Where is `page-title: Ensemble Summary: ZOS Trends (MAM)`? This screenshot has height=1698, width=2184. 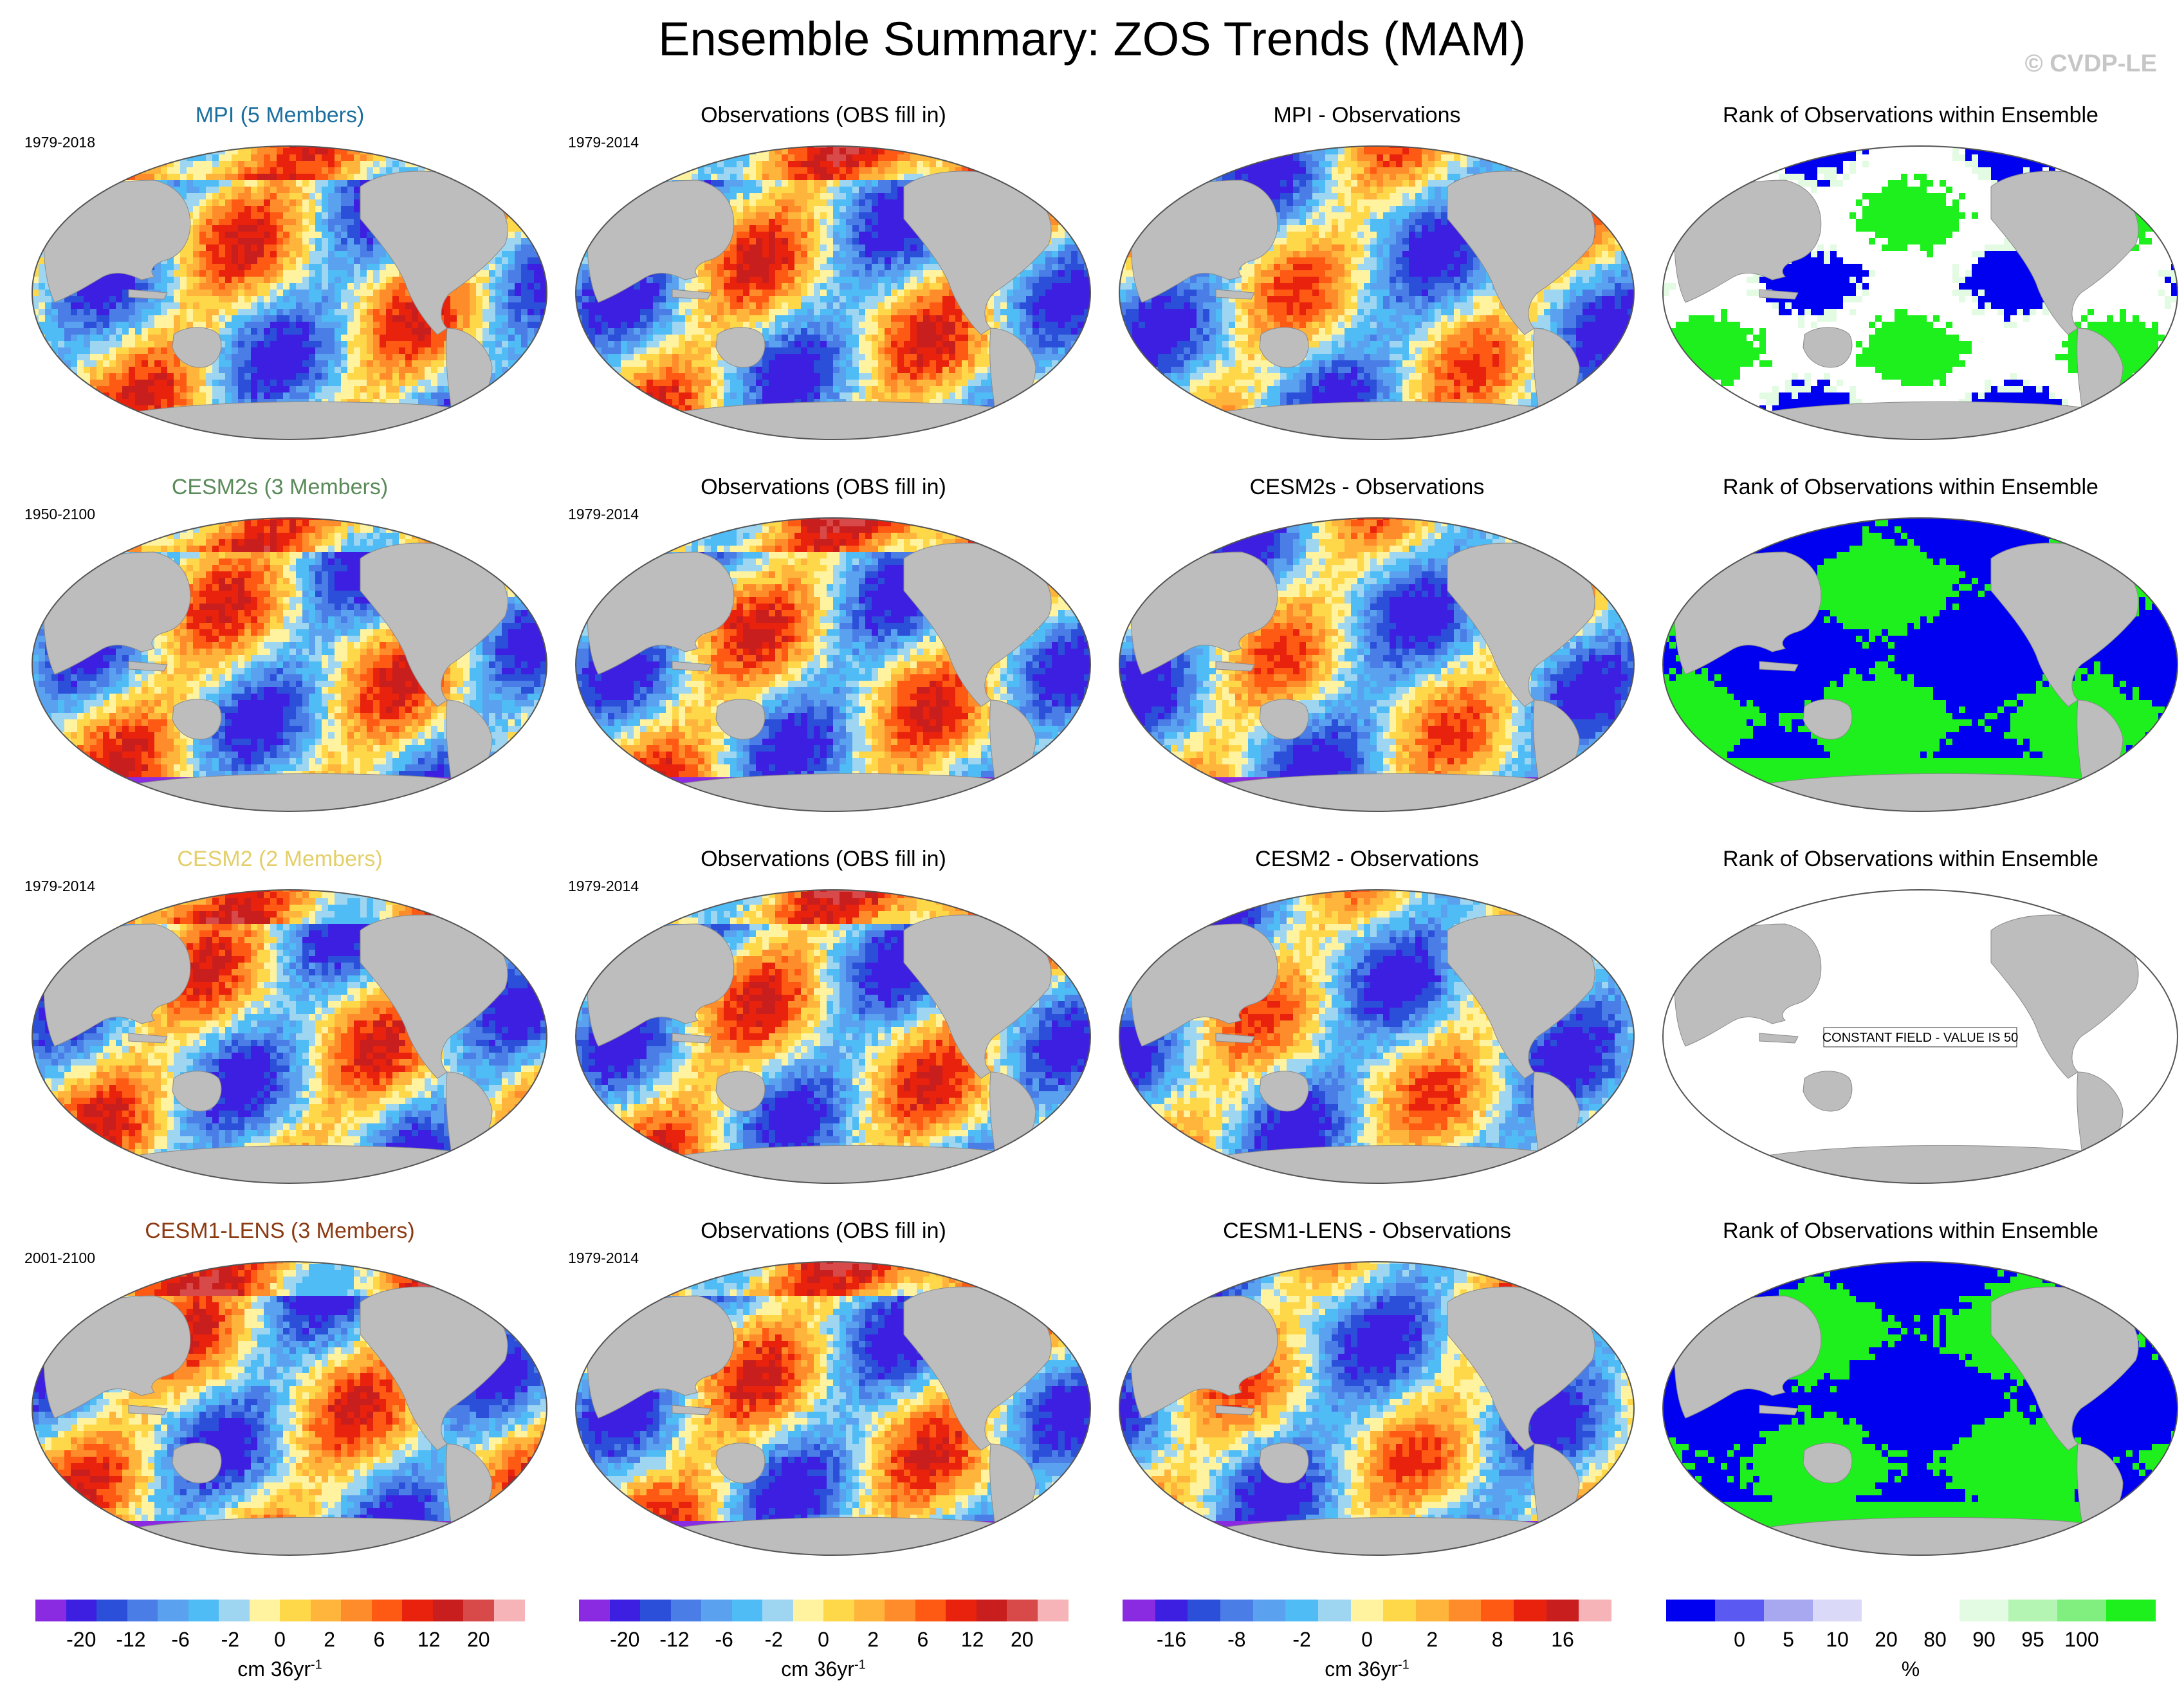 page-title: Ensemble Summary: ZOS Trends (MAM) is located at coordinates (1092, 39).